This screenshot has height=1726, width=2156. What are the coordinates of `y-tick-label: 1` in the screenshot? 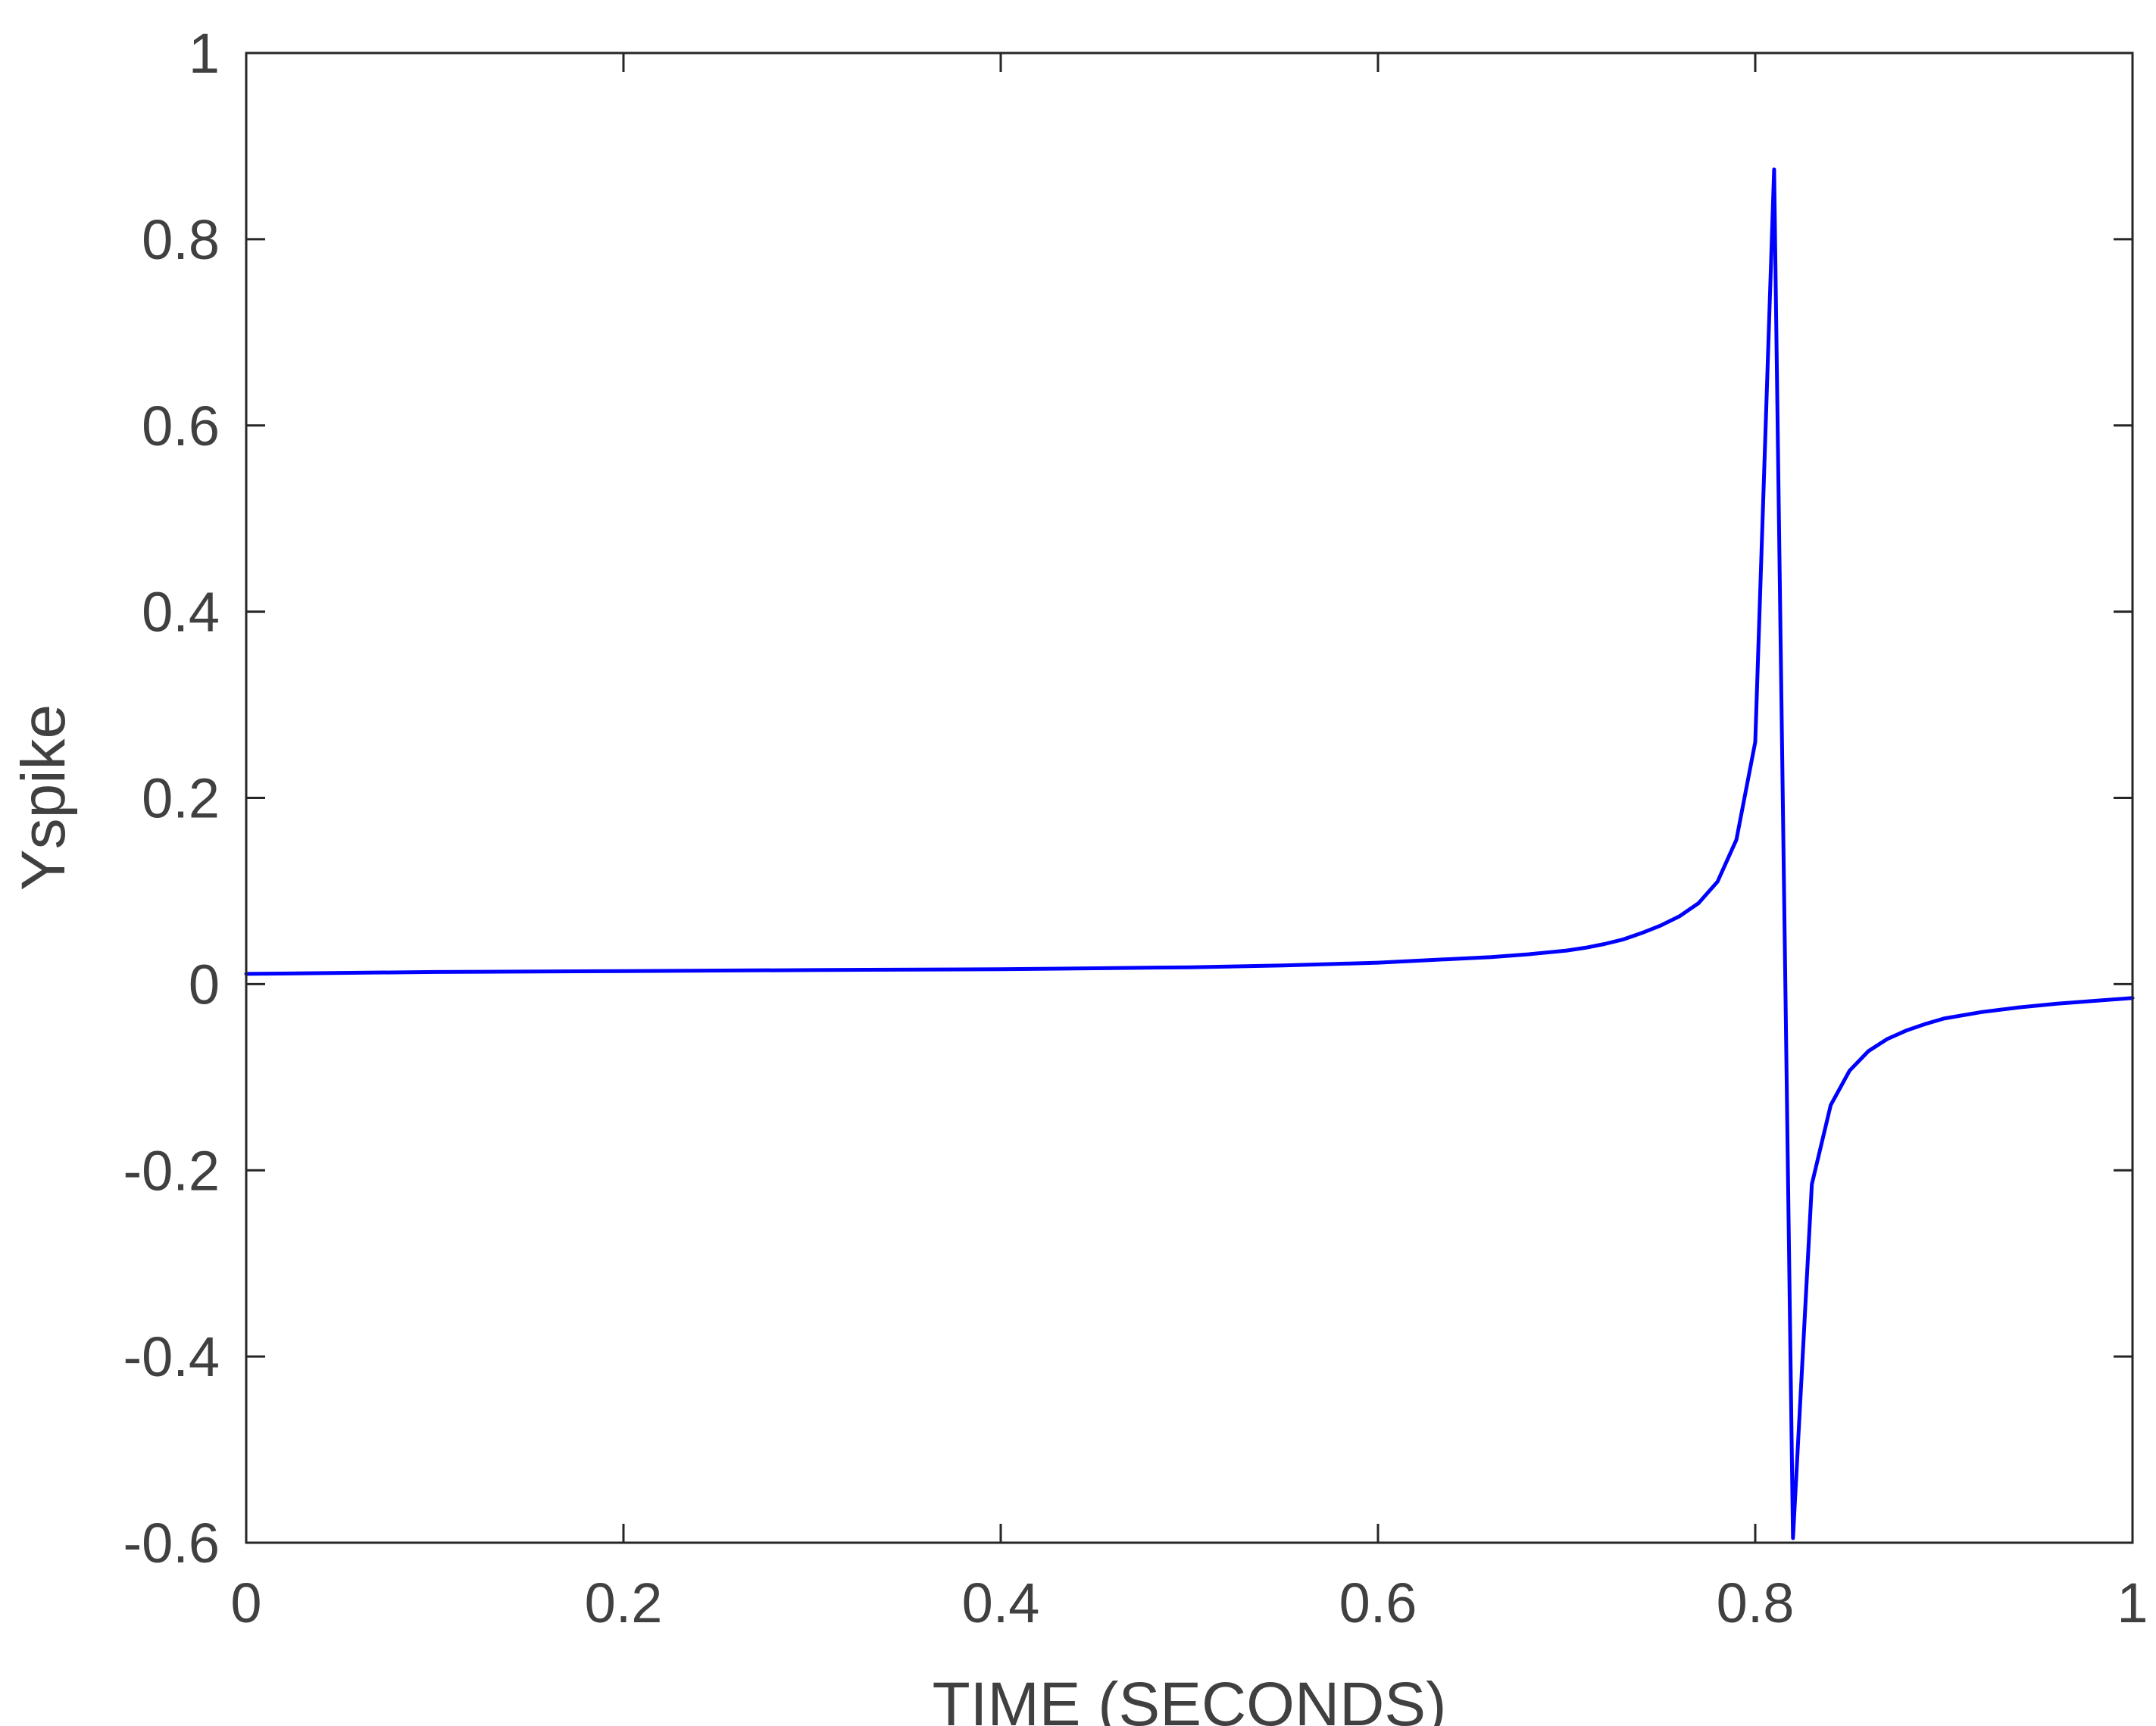 It's located at (205, 53).